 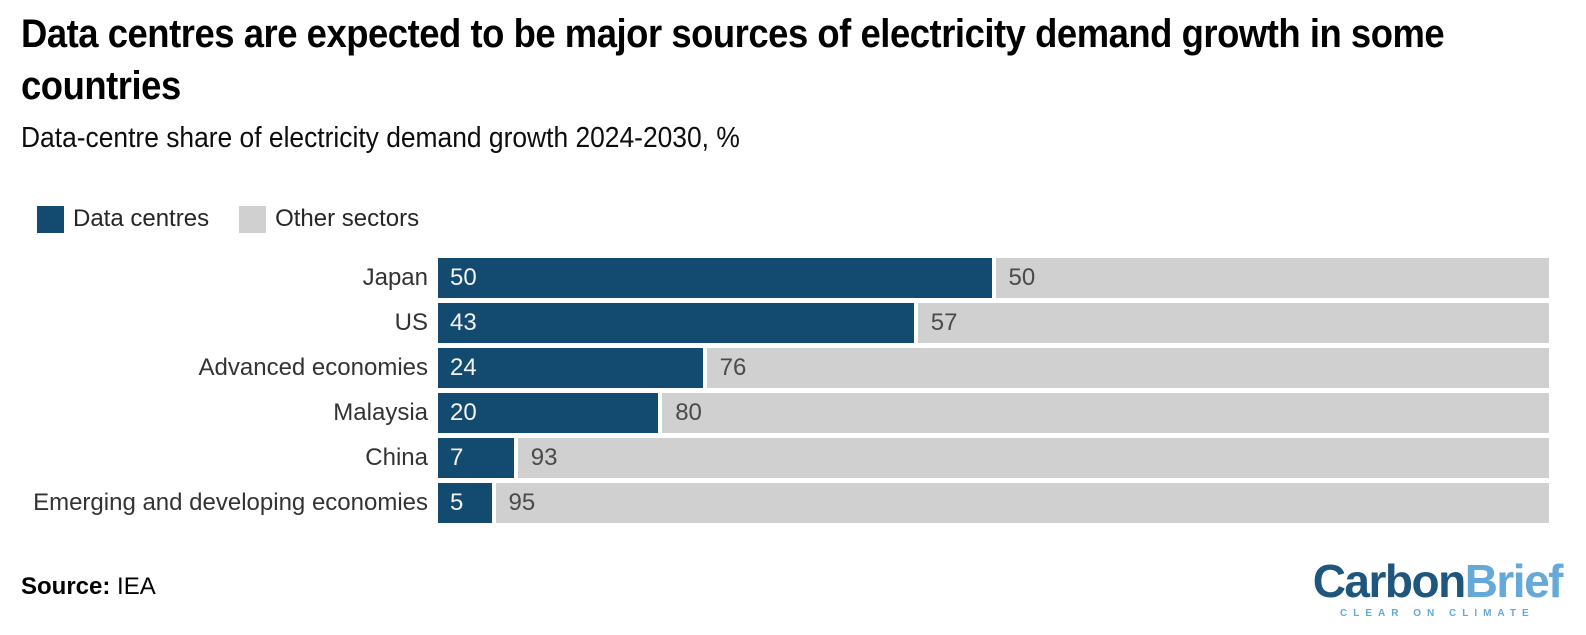 I want to click on logo-part-brief: Brief, so click(x=1514, y=581).